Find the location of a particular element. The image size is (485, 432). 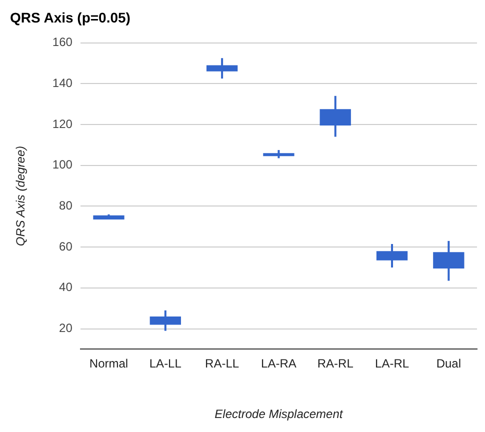

y-tick-label: 20 is located at coordinates (66, 328).